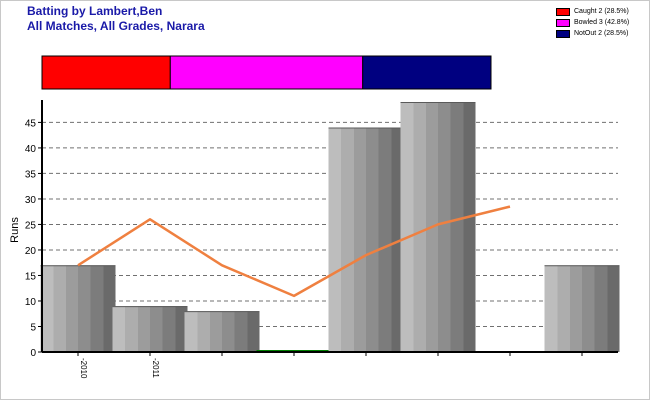  I want to click on dismissal-segment-notout, so click(427, 72).